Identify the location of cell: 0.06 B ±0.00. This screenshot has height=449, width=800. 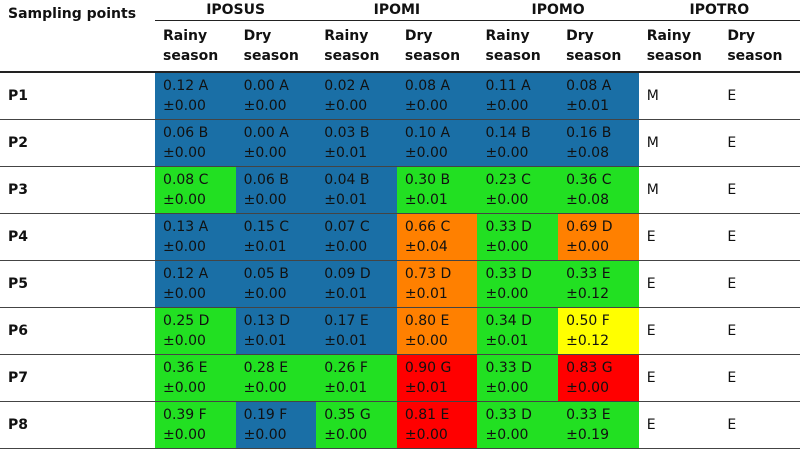
(195, 143).